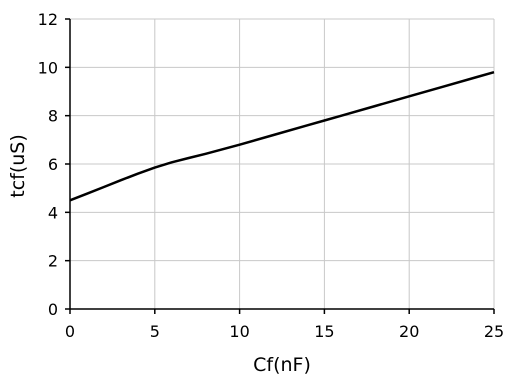 The width and height of the screenshot is (511, 376). Describe the element at coordinates (53, 261) in the screenshot. I see `y-tick-label: 2` at that location.